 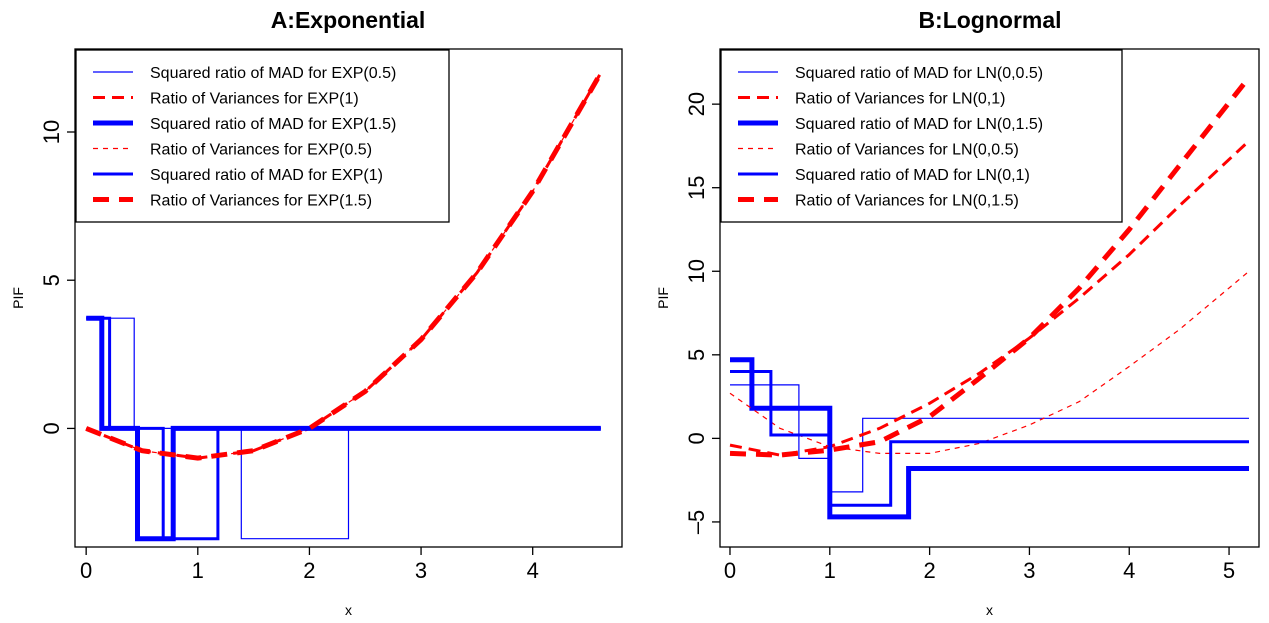 I want to click on legend-entry: Ratio of Variances for EXP(1), so click(x=254, y=99).